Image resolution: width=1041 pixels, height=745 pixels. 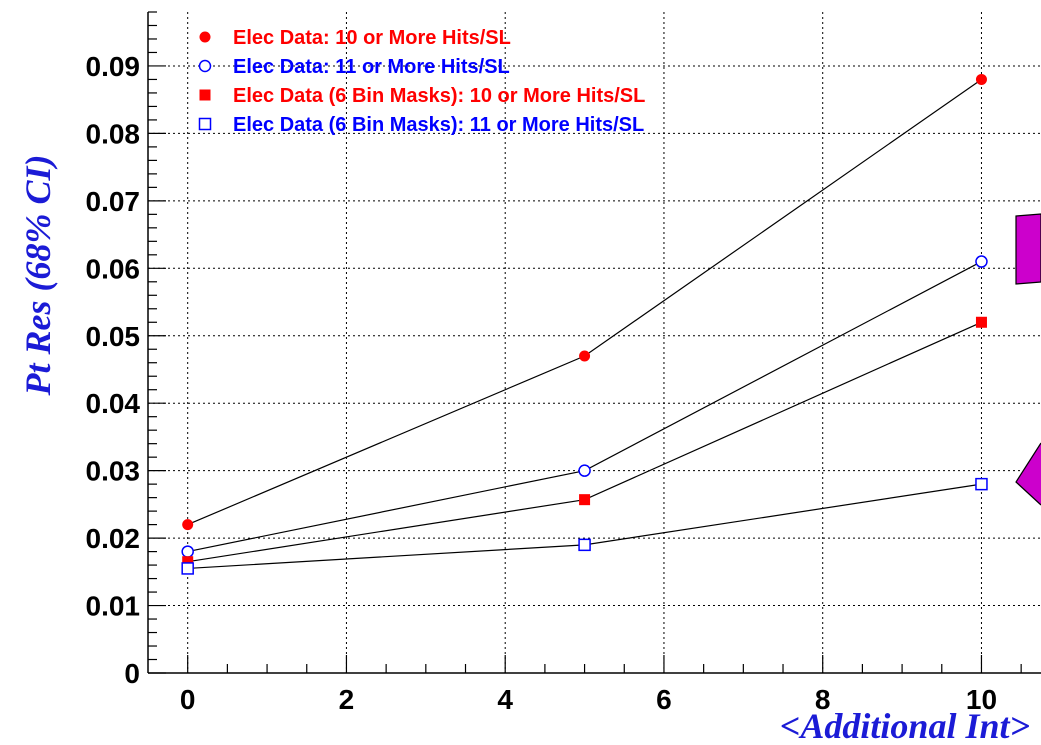 I want to click on legend-label-1: Elec Data: 10 or More Hits/SL, so click(x=372, y=38).